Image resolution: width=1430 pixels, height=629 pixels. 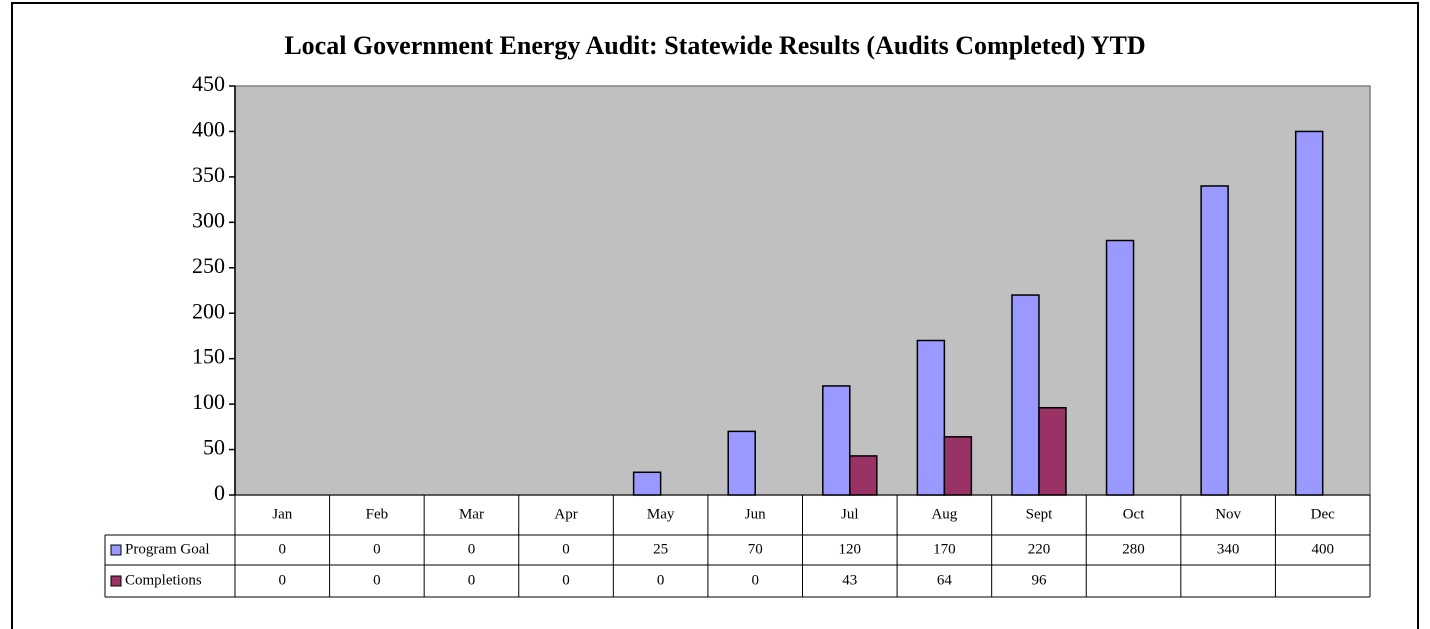 What do you see at coordinates (1323, 514) in the screenshot?
I see `x-tick-label: Dec` at bounding box center [1323, 514].